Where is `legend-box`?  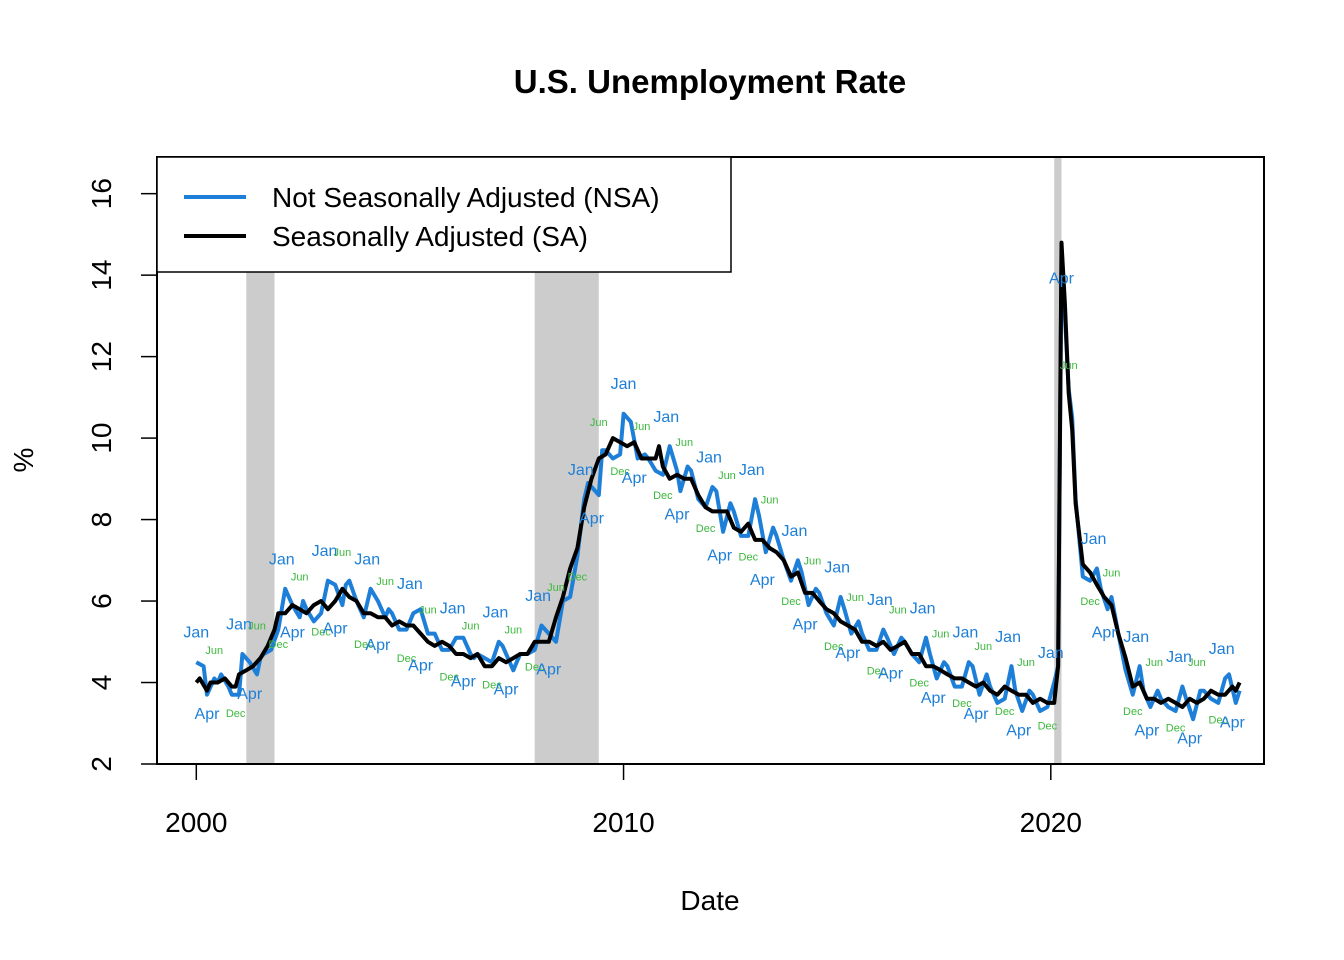
legend-box is located at coordinates (444, 214).